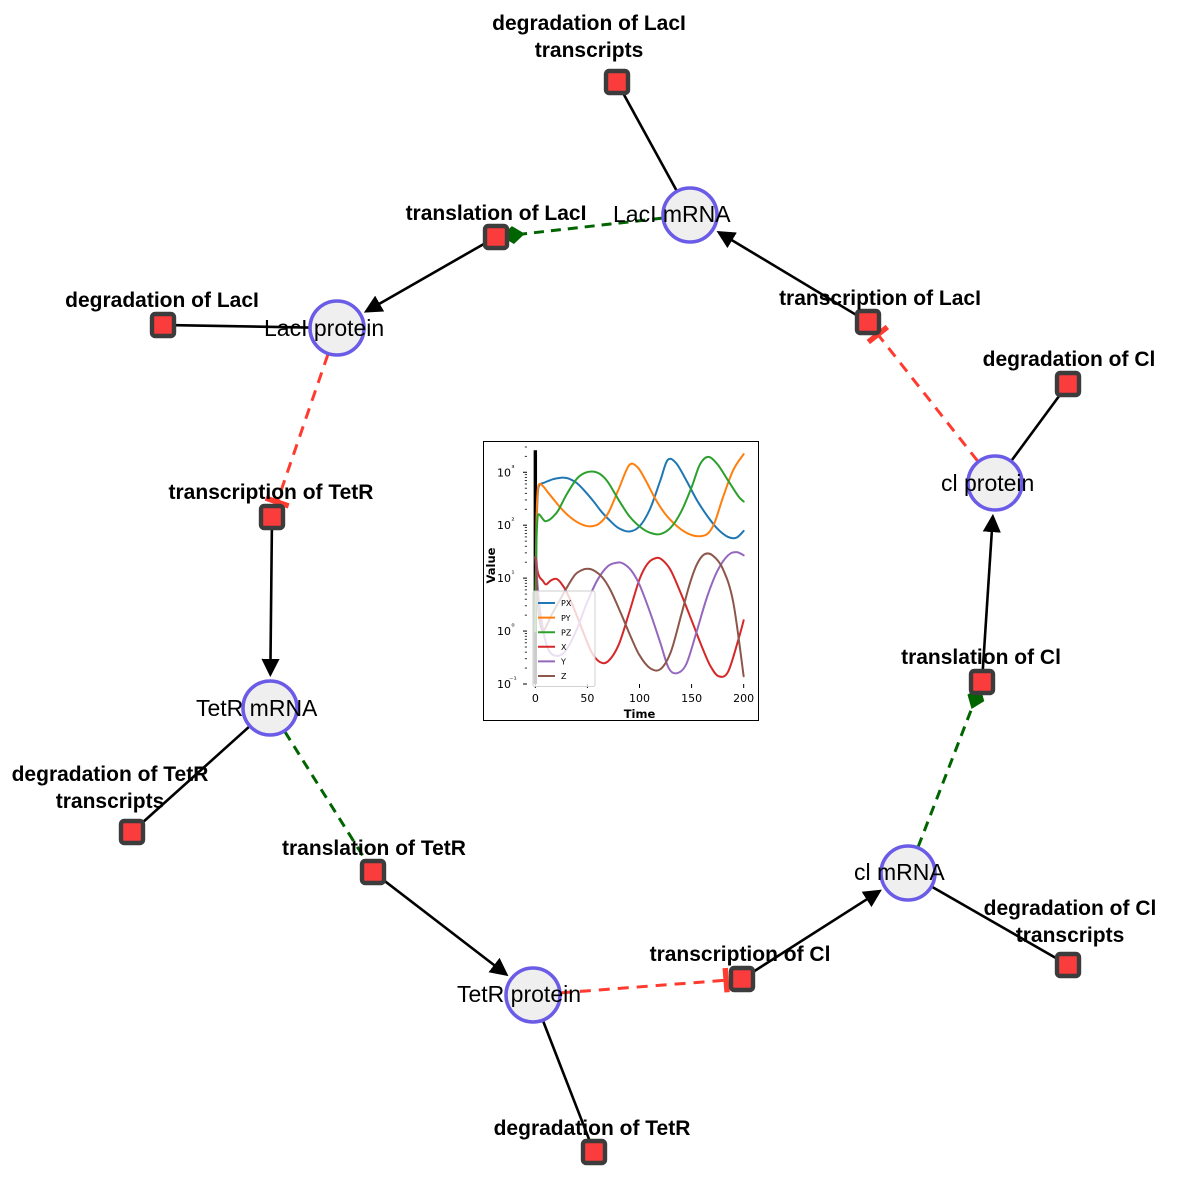 The width and height of the screenshot is (1189, 1200). What do you see at coordinates (512, 626) in the screenshot?
I see `y-tick-exponent: ⁰` at bounding box center [512, 626].